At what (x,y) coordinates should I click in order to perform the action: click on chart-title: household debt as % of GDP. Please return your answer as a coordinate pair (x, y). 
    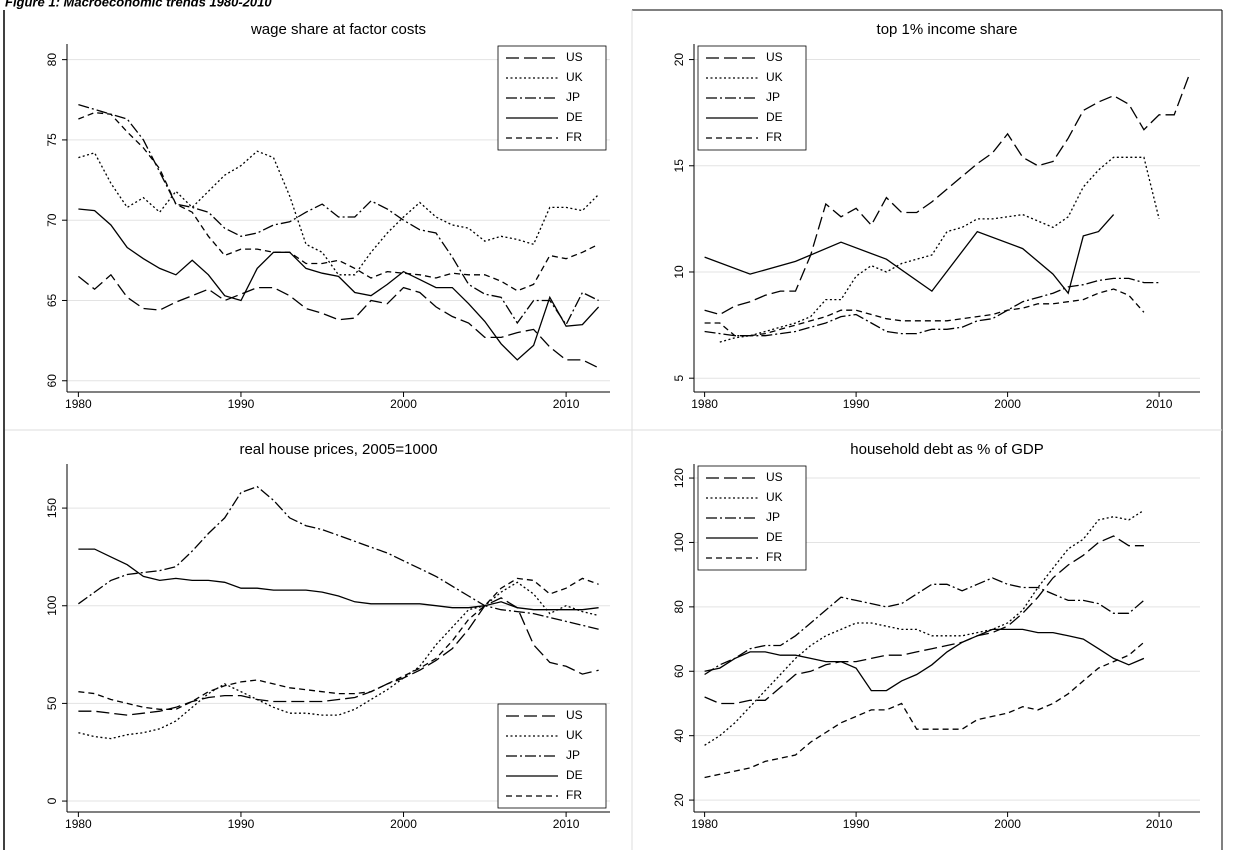
    Looking at the image, I should click on (946, 449).